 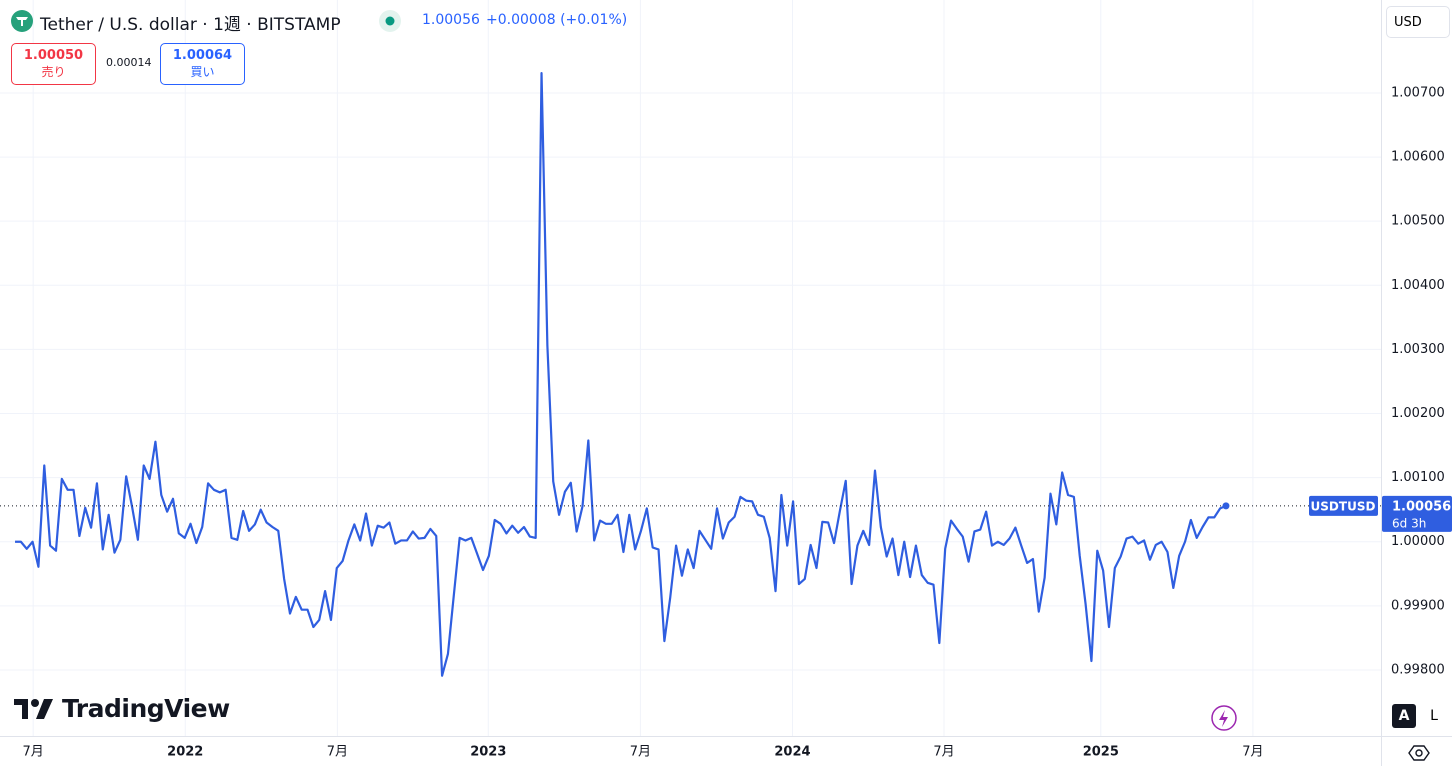 I want to click on buy-label: 買い, so click(x=202, y=72).